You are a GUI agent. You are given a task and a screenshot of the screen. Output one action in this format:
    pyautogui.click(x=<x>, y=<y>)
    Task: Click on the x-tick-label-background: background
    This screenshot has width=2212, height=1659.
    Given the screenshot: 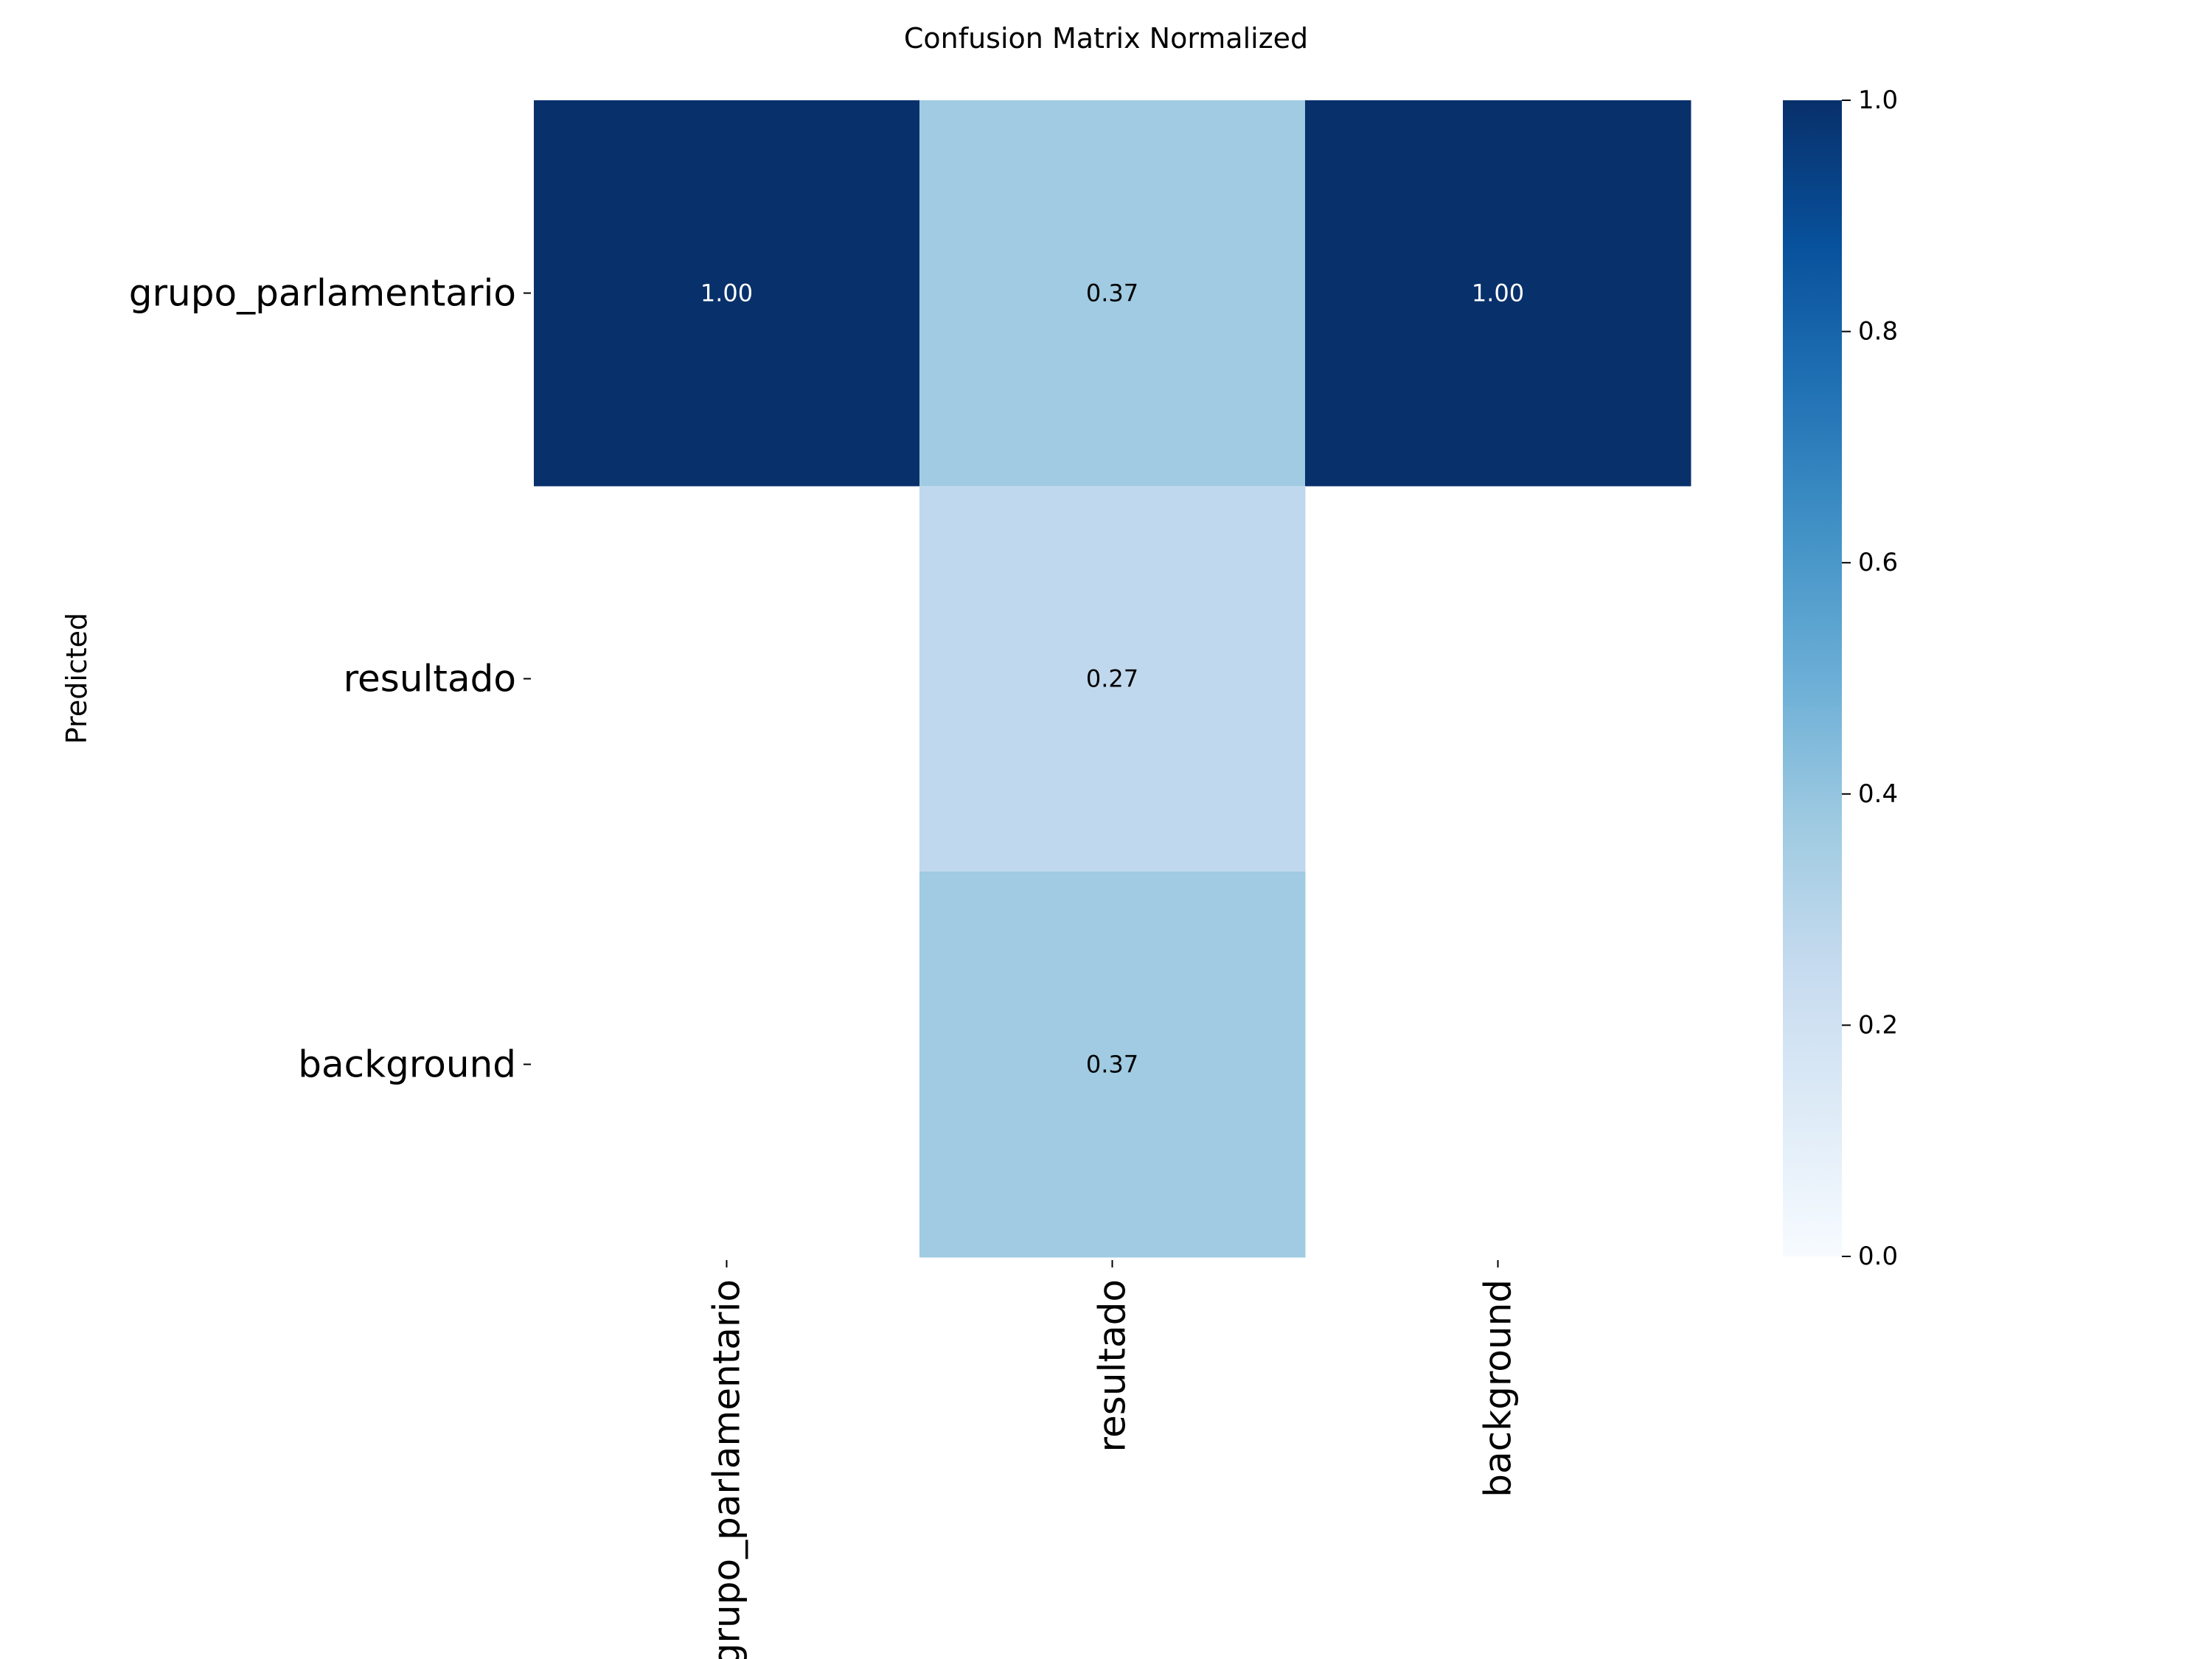 What is the action you would take?
    pyautogui.click(x=1498, y=1388)
    